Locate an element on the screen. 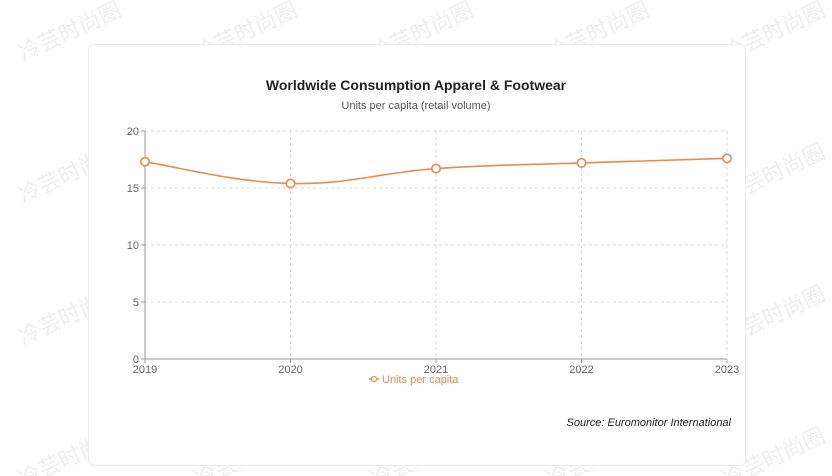 The height and width of the screenshot is (476, 832). source-note: Source: Euromonitor International is located at coordinates (648, 423).